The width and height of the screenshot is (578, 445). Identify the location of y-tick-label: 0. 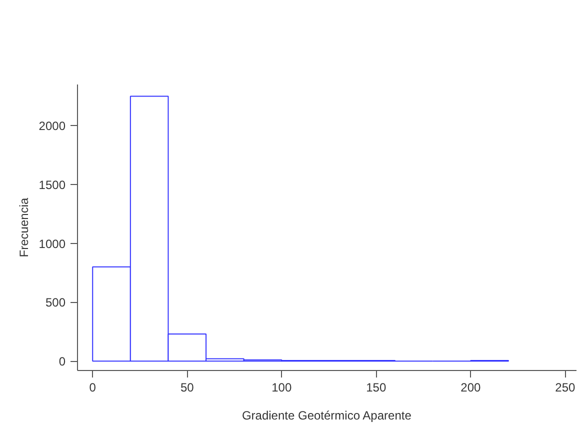
(62, 361).